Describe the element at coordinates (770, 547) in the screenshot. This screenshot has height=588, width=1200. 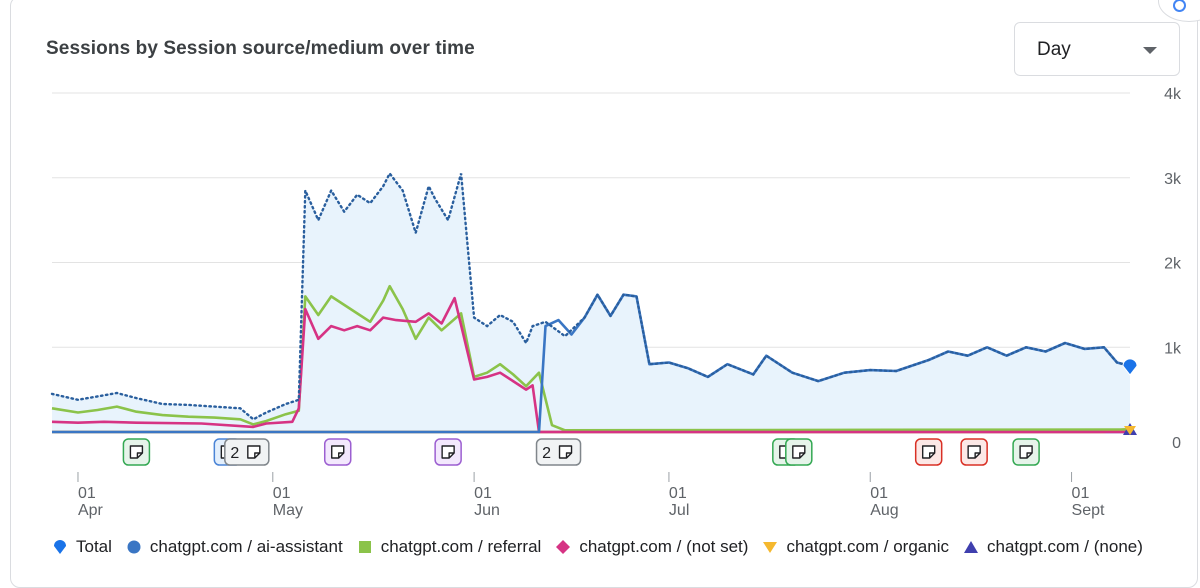
I see `triangle-down-icon` at that location.